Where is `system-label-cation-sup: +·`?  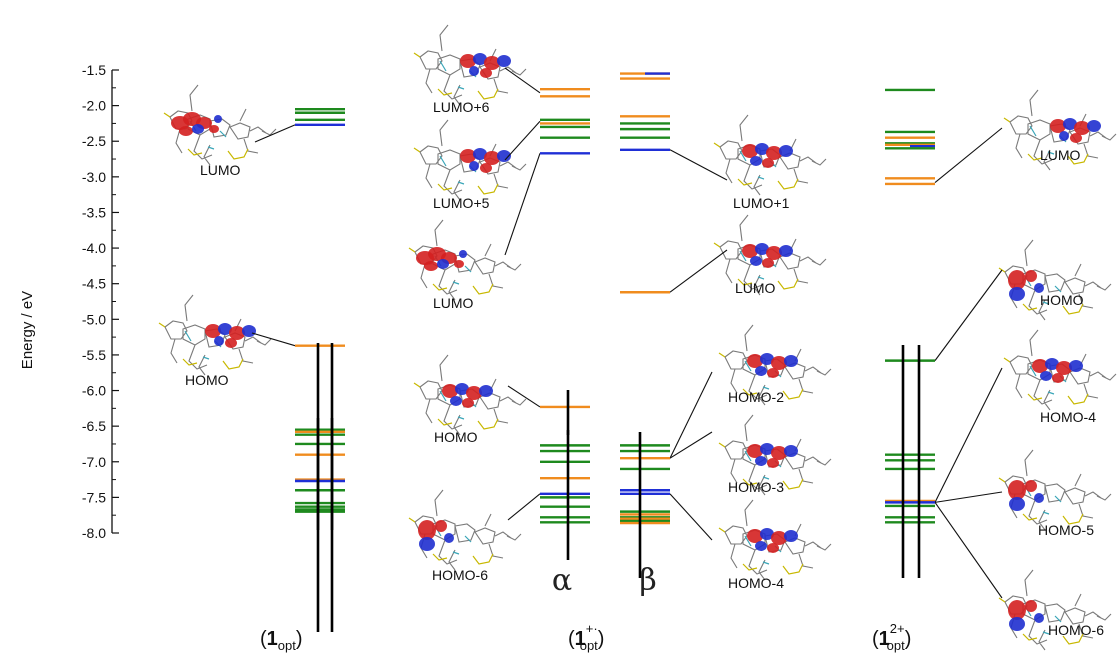
system-label-cation-sup: +· is located at coordinates (592, 628).